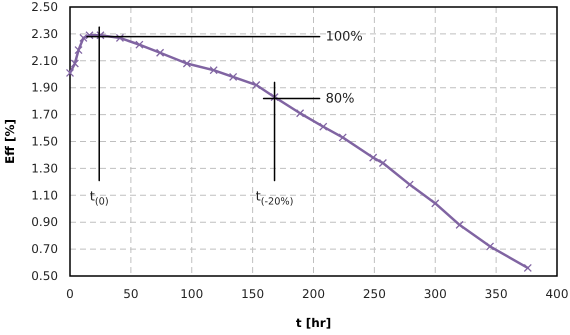 Image resolution: width=570 pixels, height=335 pixels. I want to click on x-tick-label: 250, so click(374, 294).